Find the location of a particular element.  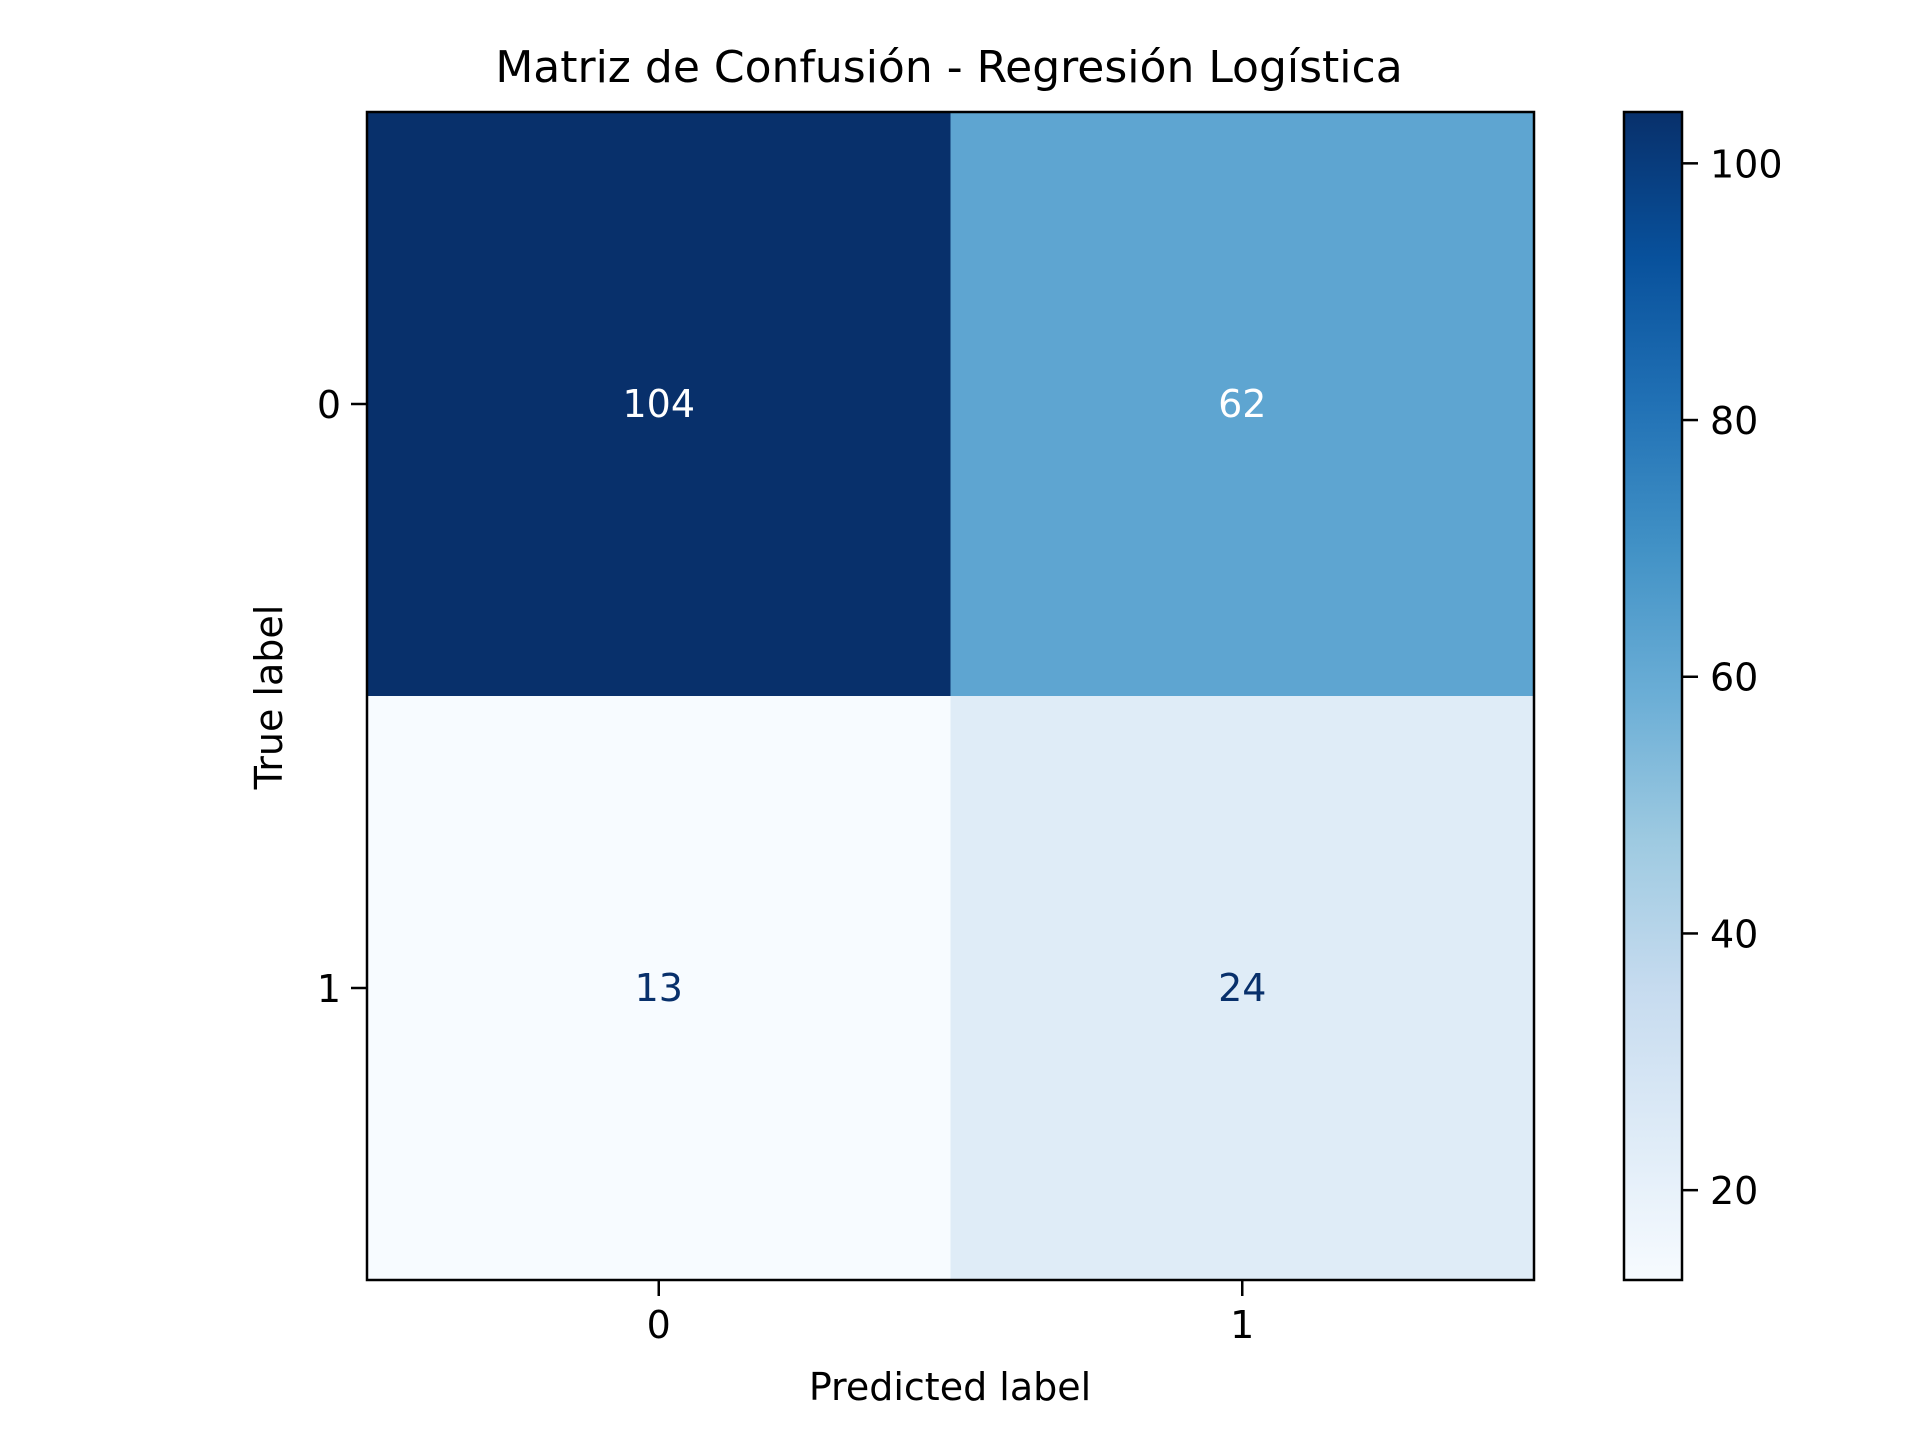

colorbar-tick-label: 100 is located at coordinates (1746, 164).